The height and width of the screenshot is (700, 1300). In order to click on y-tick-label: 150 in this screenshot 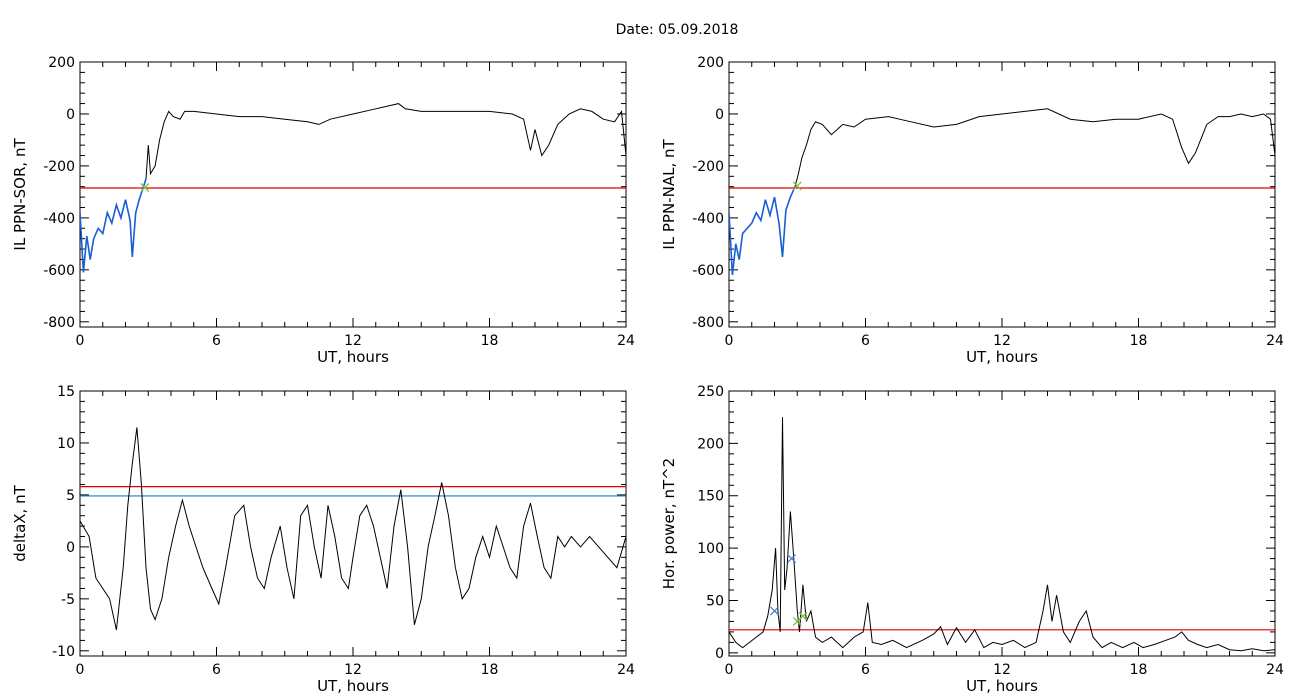, I will do `click(710, 497)`.